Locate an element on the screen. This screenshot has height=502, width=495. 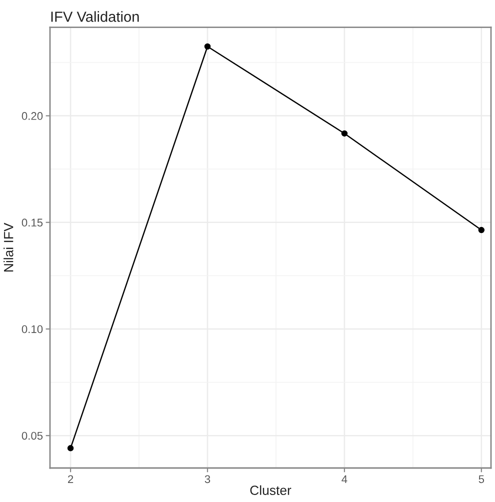
x-tick-label: 3 is located at coordinates (207, 479).